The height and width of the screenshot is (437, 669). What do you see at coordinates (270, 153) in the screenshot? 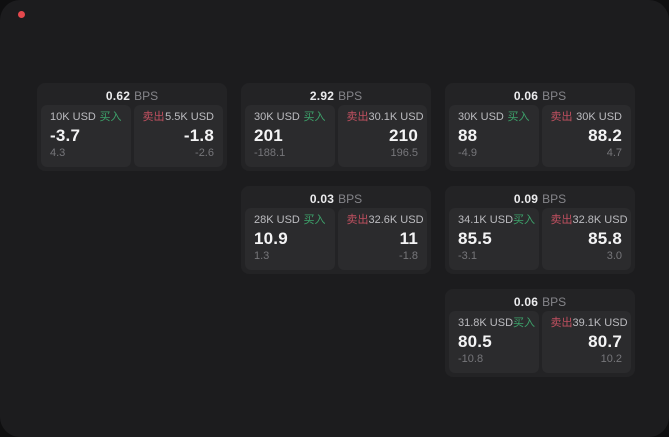
I see `buy-sub-value: -188.1` at bounding box center [270, 153].